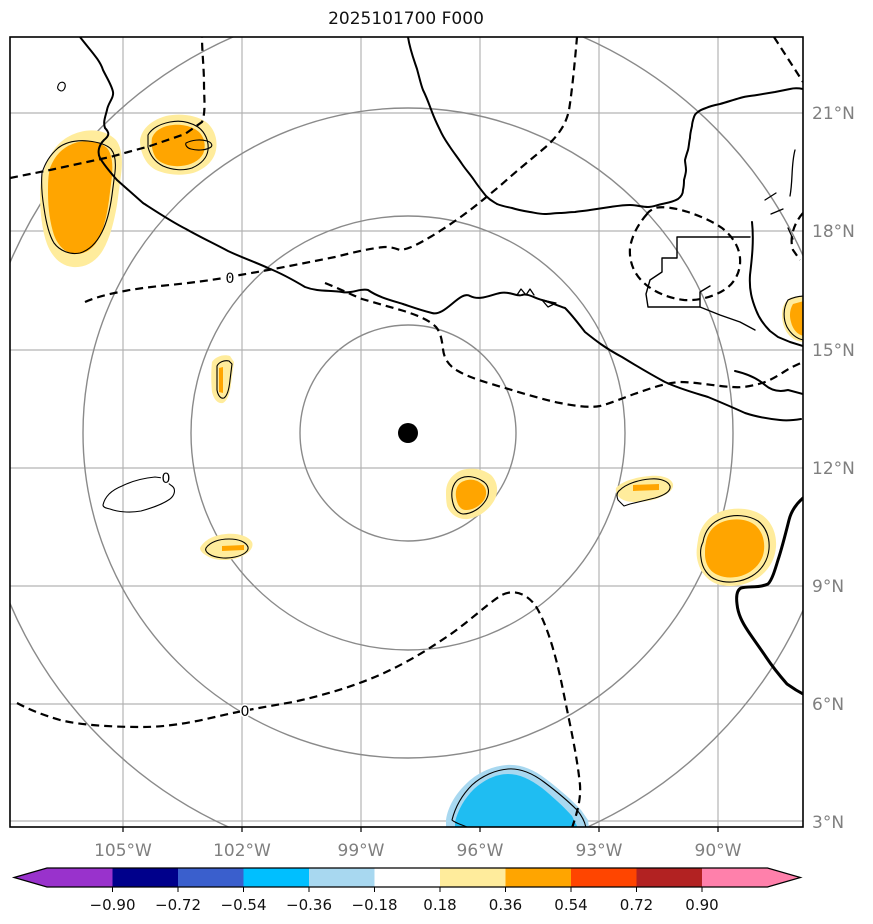 This screenshot has width=873, height=924. What do you see at coordinates (375, 905) in the screenshot?
I see `colorbar-tick-label: −0.18` at bounding box center [375, 905].